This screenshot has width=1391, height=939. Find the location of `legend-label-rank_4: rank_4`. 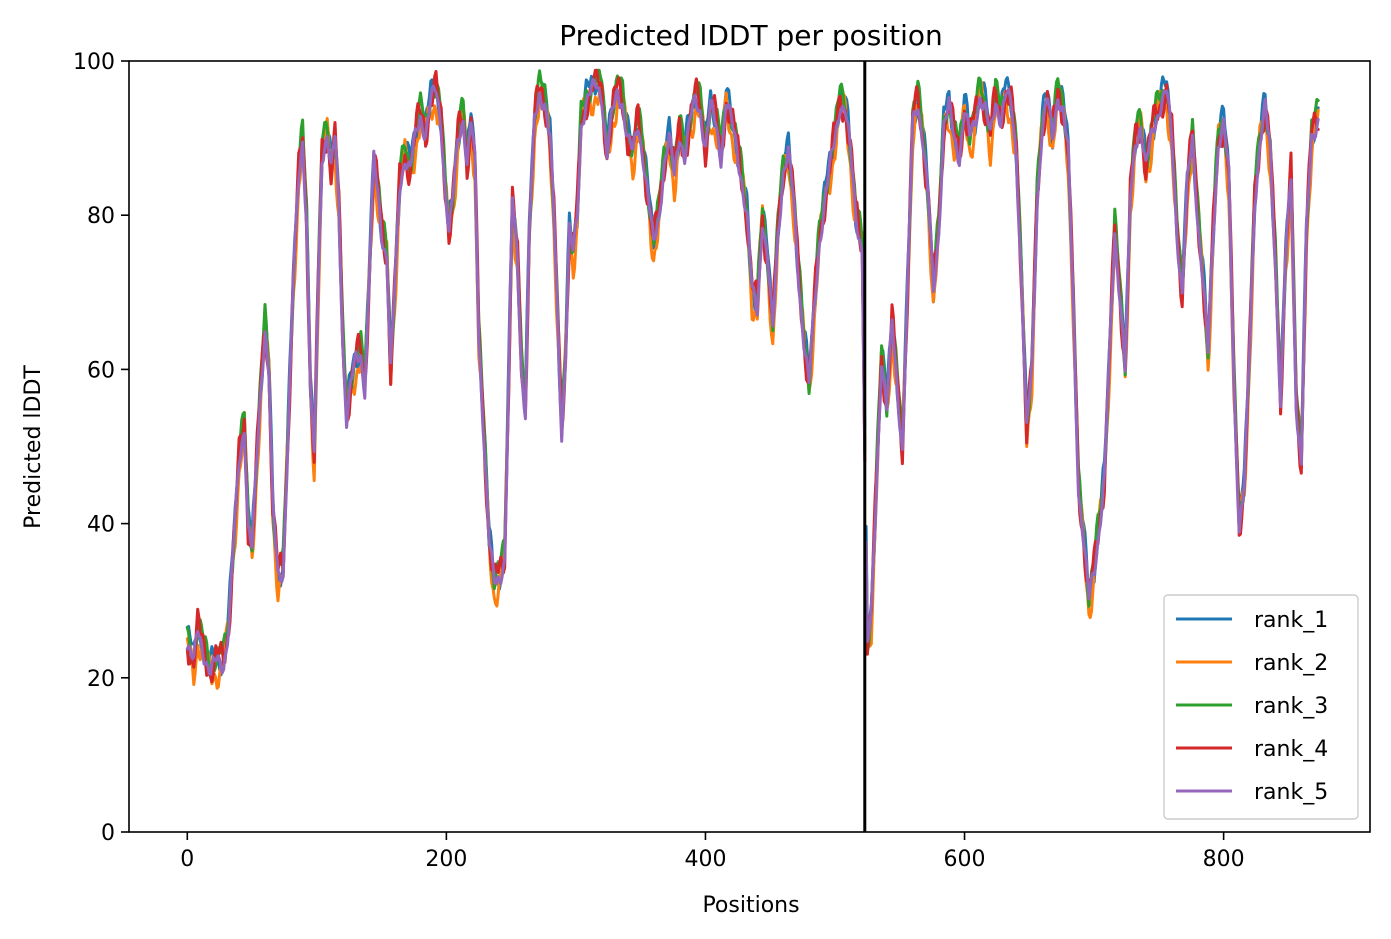

legend-label-rank_4: rank_4 is located at coordinates (1291, 749).